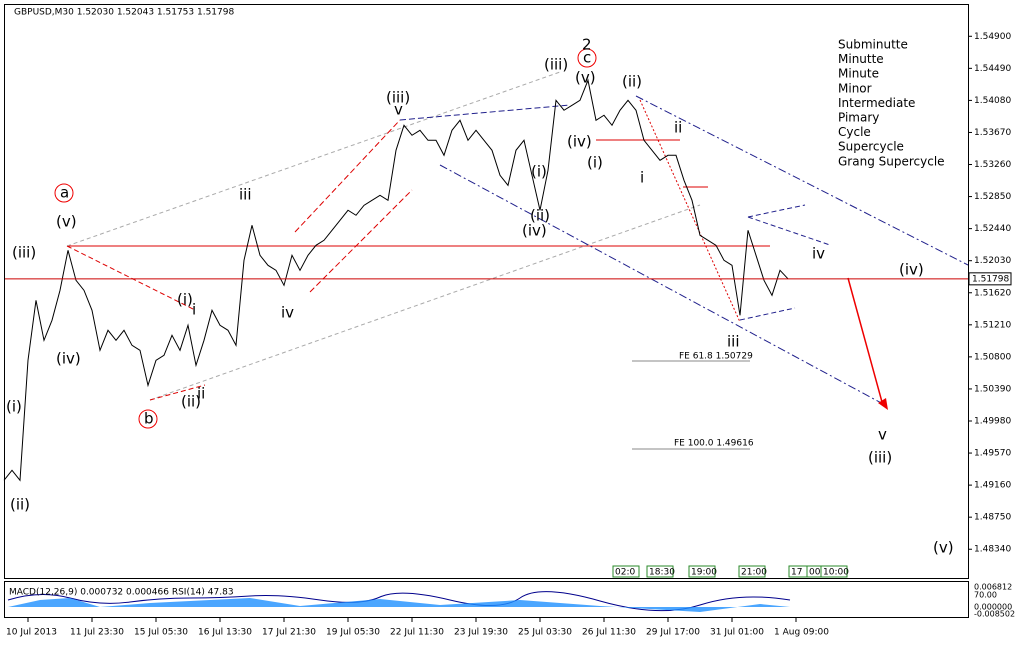 The height and width of the screenshot is (648, 1024). I want to click on wave-label: iii, so click(733, 342).